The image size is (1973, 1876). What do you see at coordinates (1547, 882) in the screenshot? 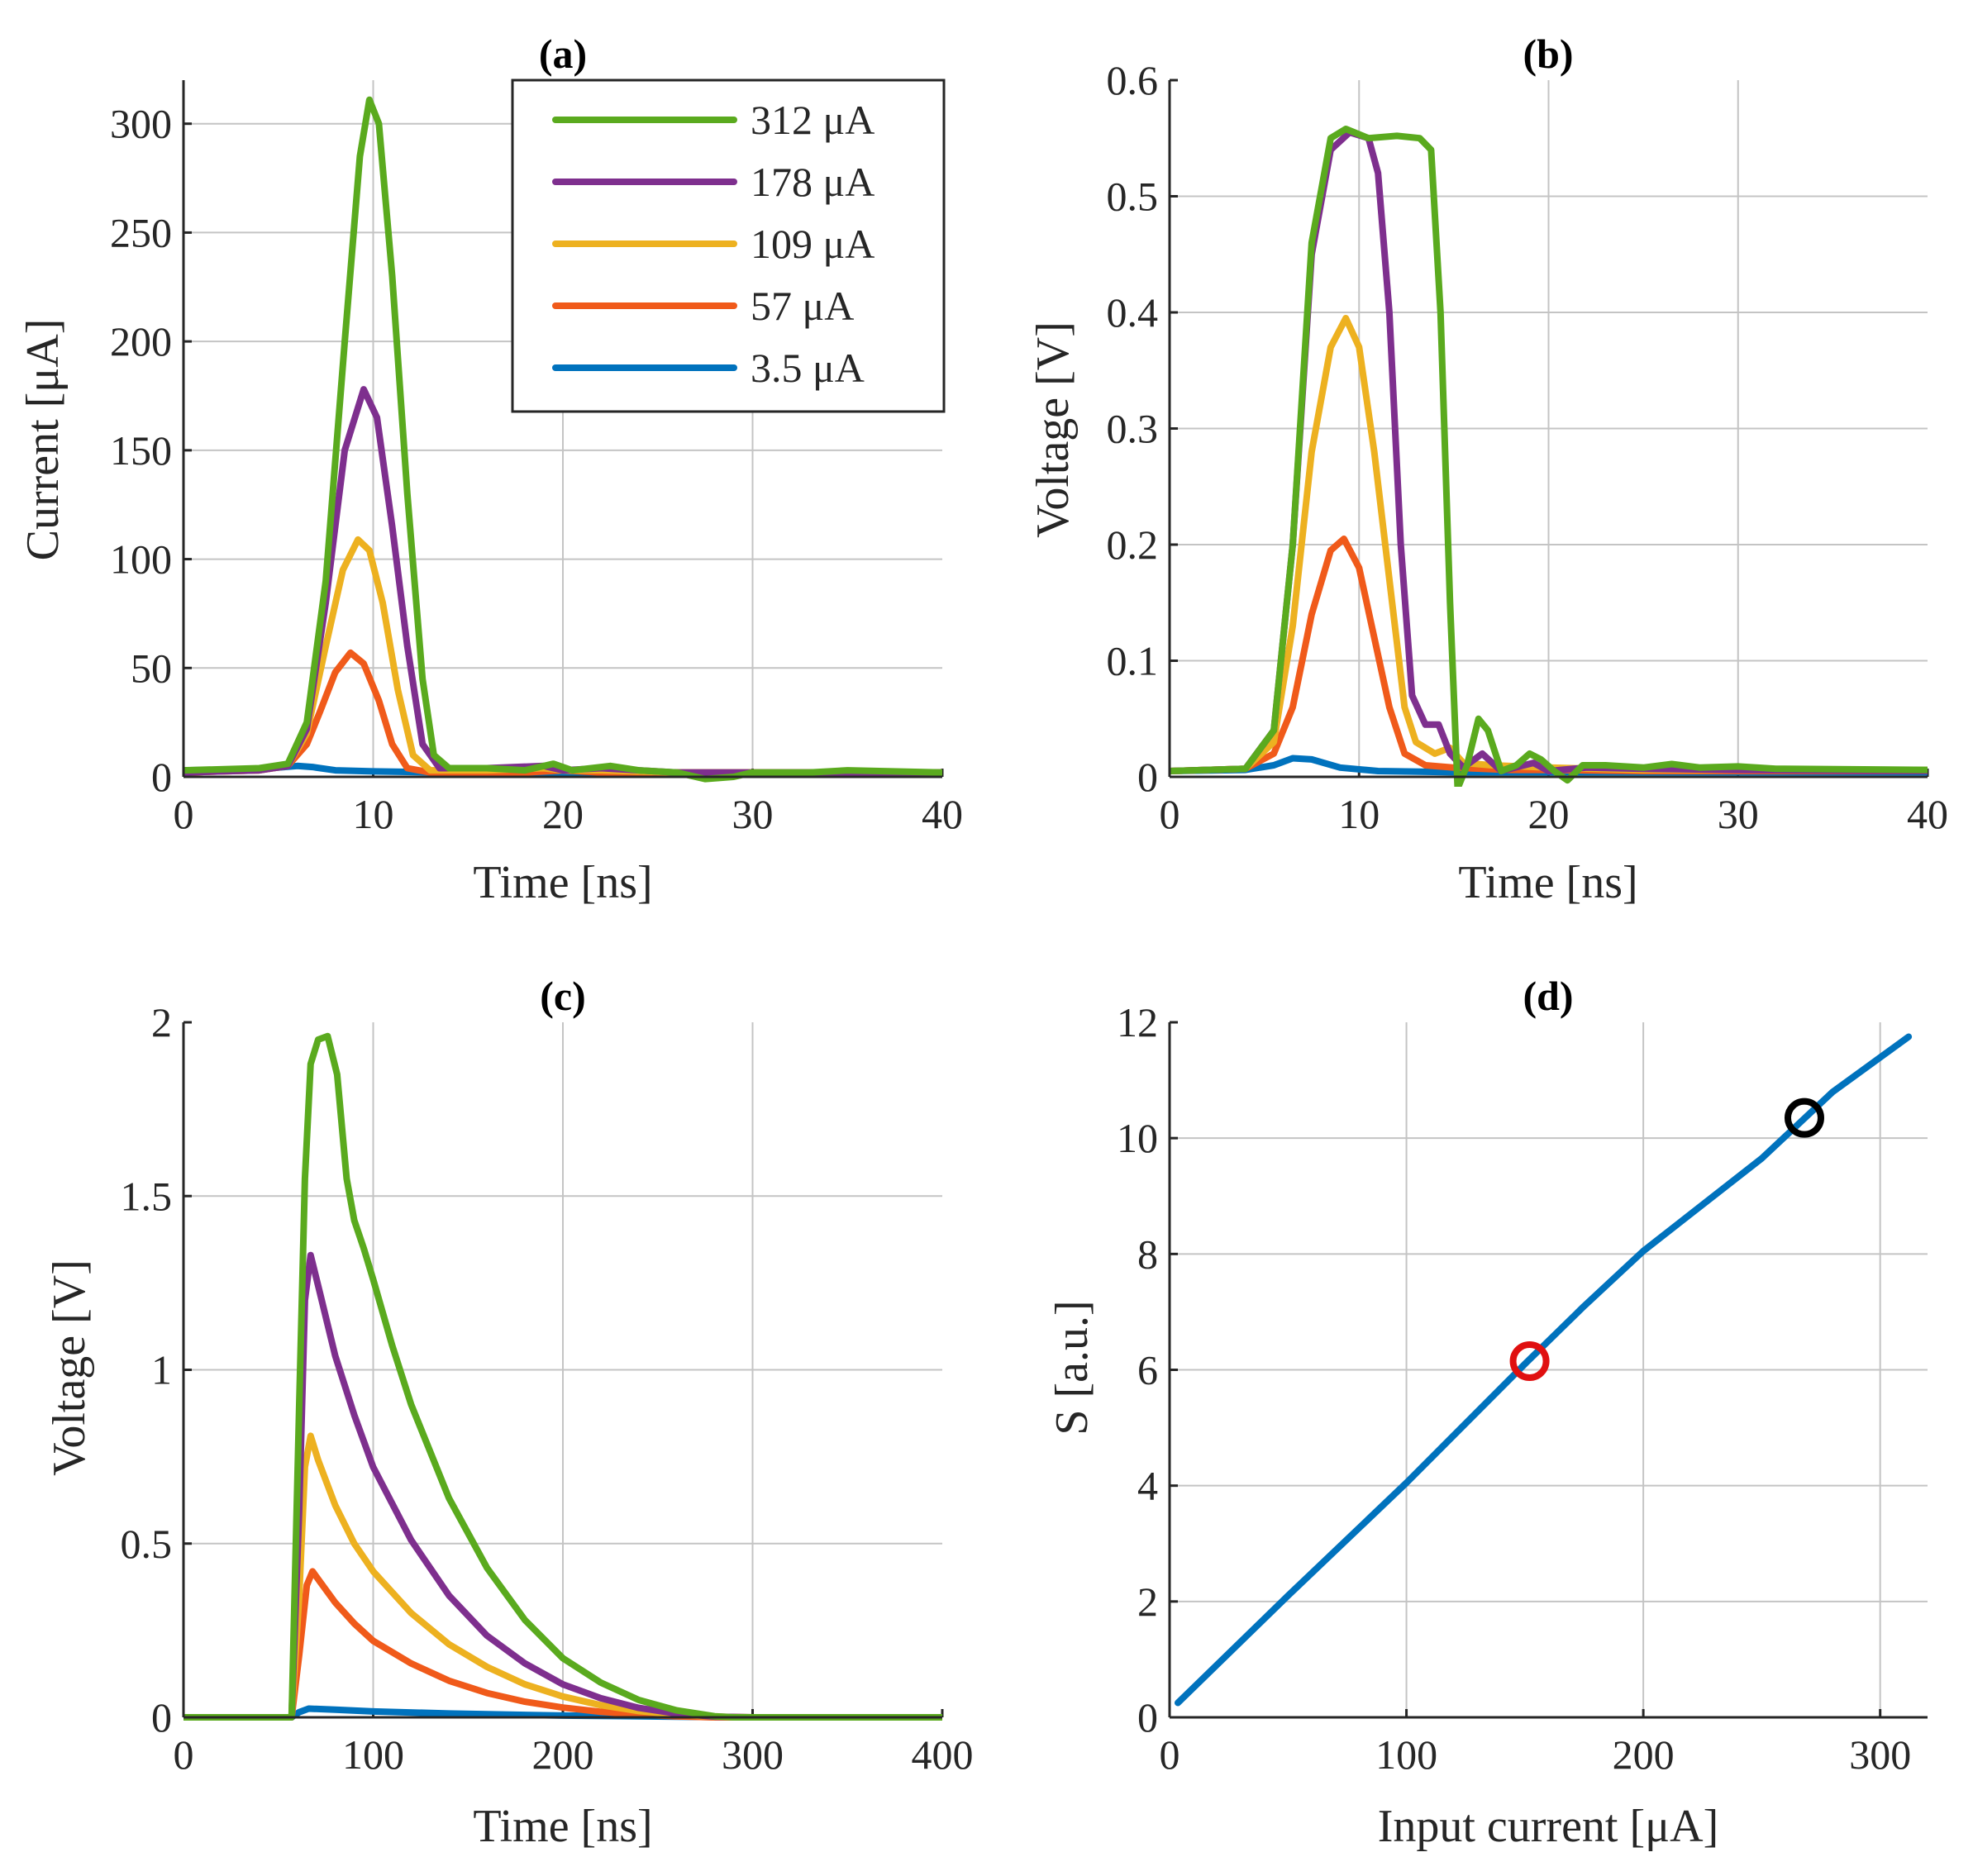
I see `panel-b-xlabel: Time [ns]` at bounding box center [1547, 882].